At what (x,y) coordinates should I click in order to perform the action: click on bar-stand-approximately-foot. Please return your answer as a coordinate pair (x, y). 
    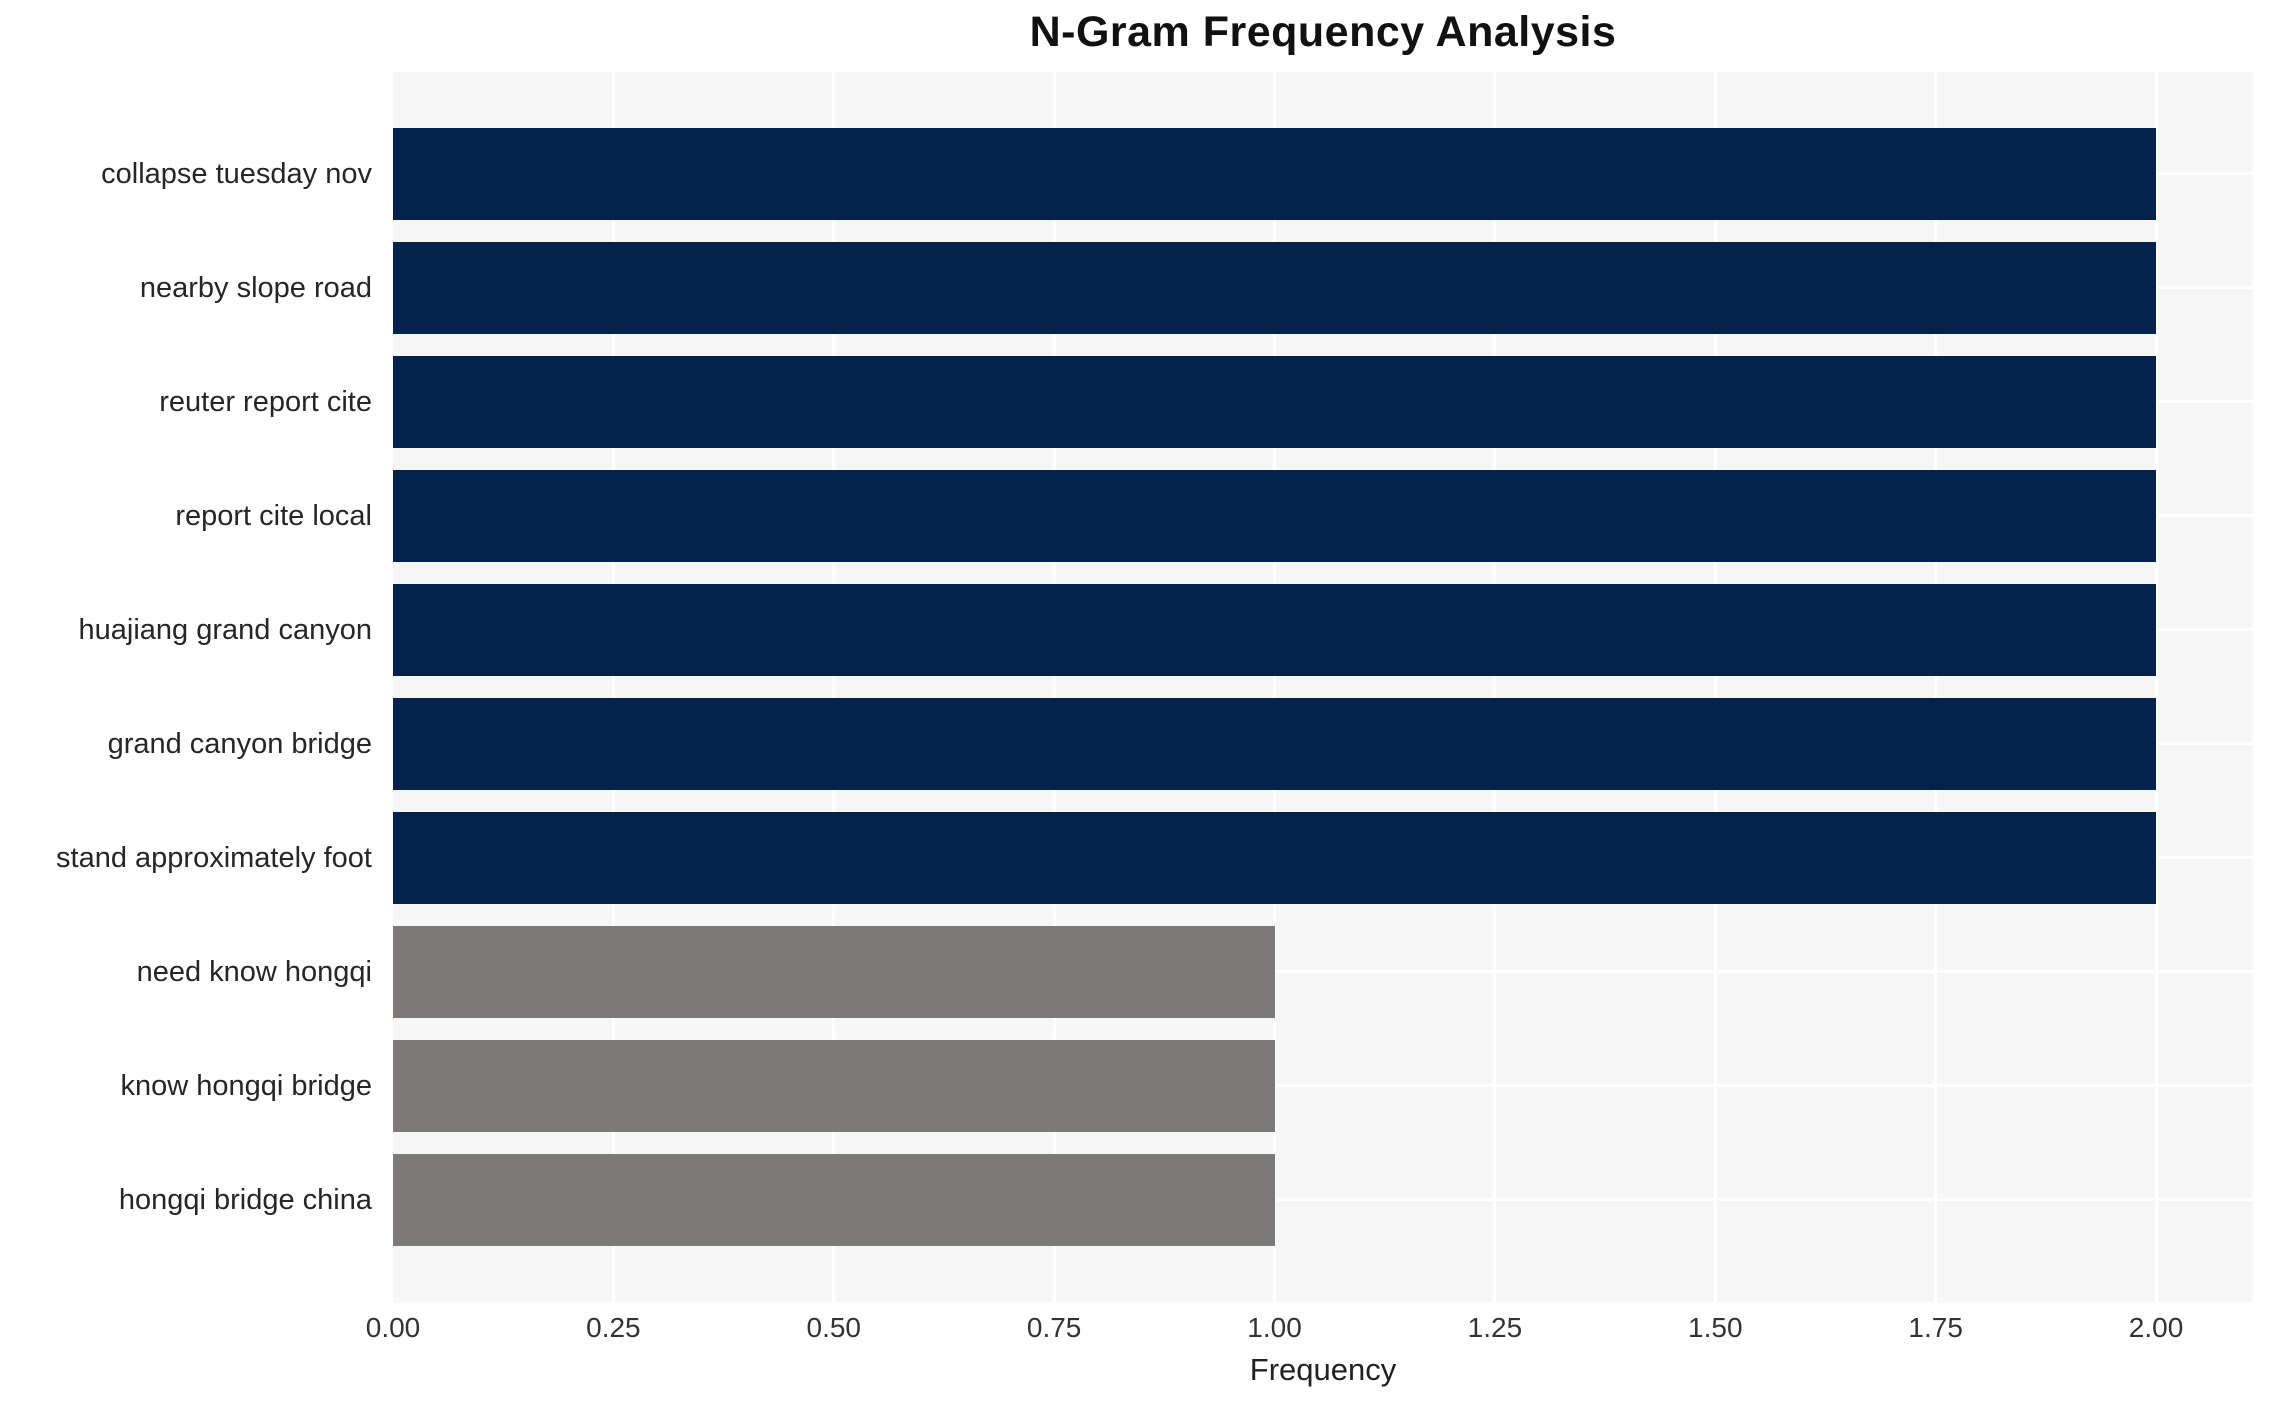
    Looking at the image, I should click on (1275, 858).